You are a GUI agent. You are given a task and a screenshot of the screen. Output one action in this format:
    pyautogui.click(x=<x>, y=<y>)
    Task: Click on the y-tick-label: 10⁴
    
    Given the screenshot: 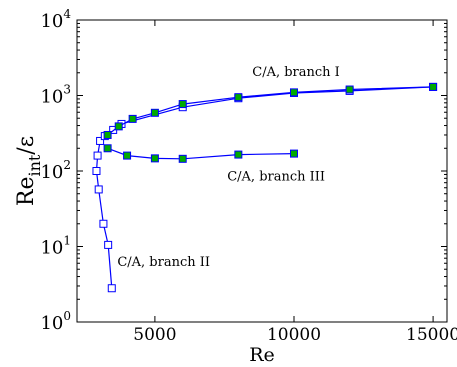 What is the action you would take?
    pyautogui.click(x=55, y=19)
    